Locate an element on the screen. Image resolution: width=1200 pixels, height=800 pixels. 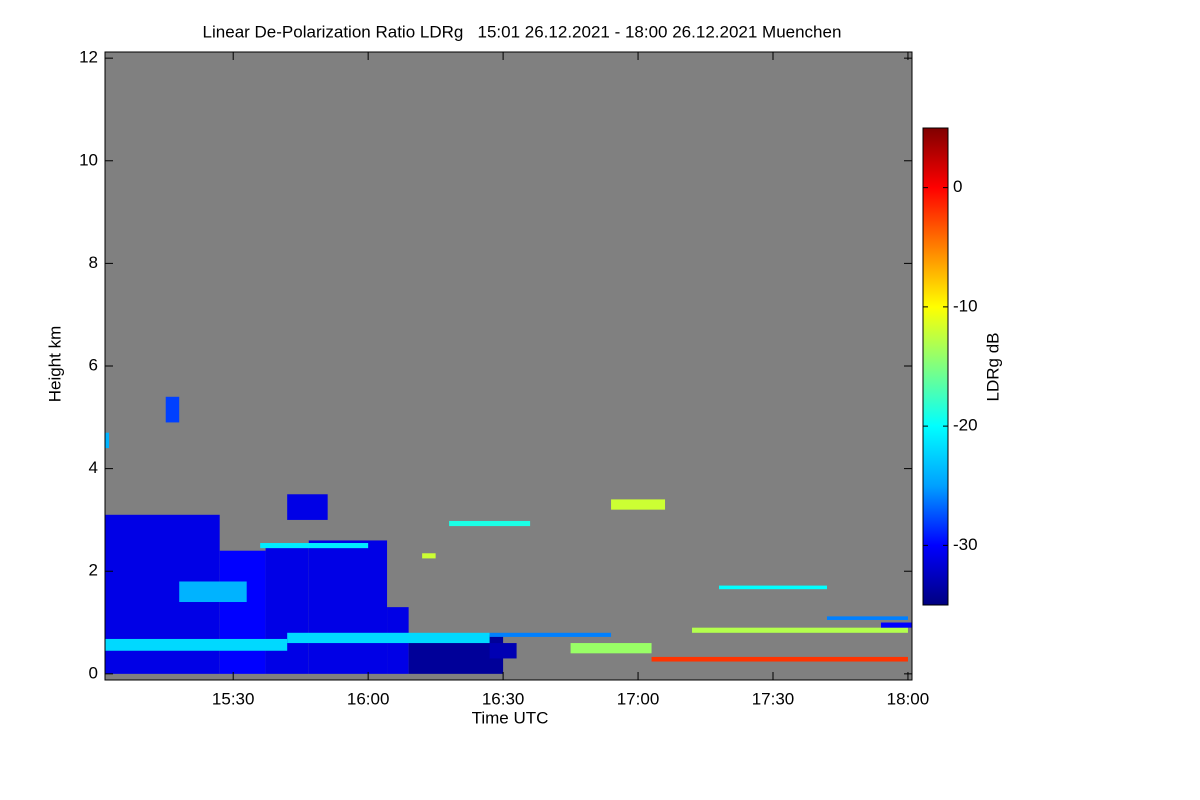
y-axis-label: Height km is located at coordinates (54, 364).